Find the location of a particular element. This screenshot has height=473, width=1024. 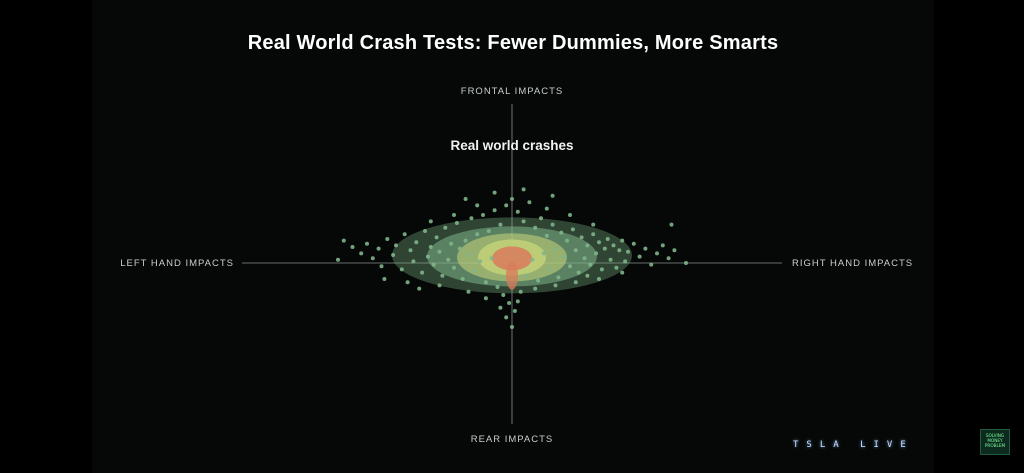

badge-line-2: MONEY is located at coordinates (995, 440).